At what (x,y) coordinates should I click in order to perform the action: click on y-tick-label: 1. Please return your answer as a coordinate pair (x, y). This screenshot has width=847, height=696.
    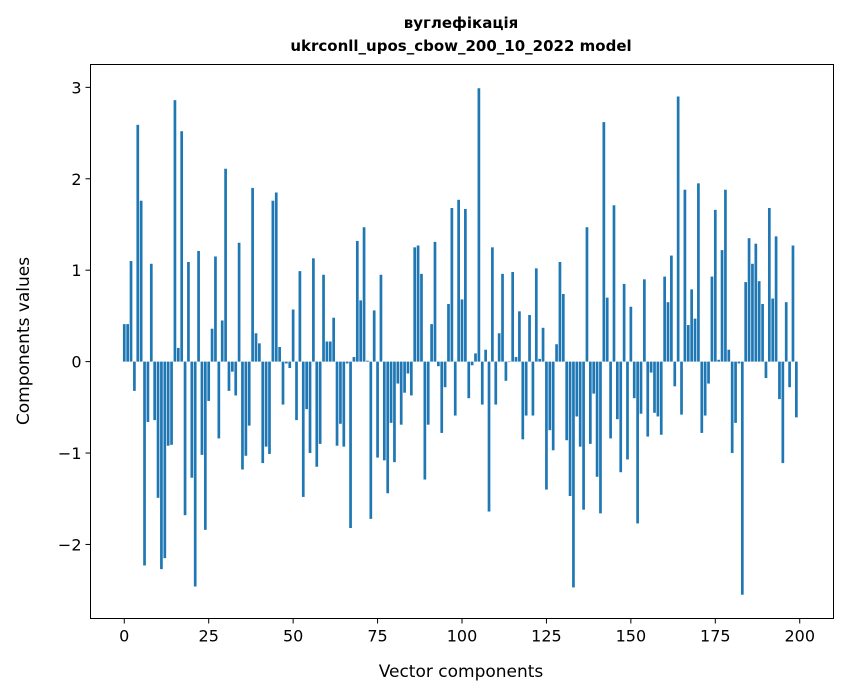
    Looking at the image, I should click on (76, 270).